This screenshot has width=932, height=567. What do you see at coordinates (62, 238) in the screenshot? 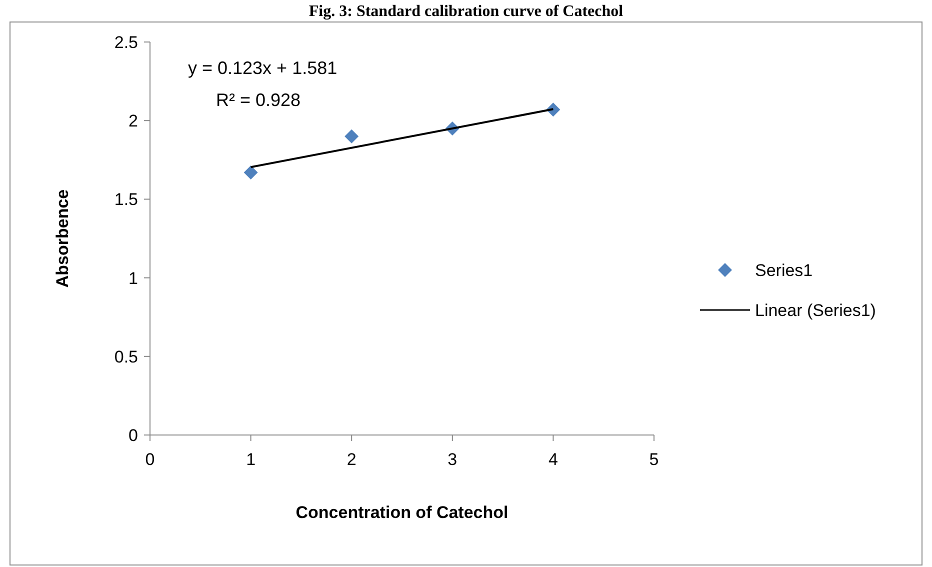
I see `y-axis-title: Absorbence` at bounding box center [62, 238].